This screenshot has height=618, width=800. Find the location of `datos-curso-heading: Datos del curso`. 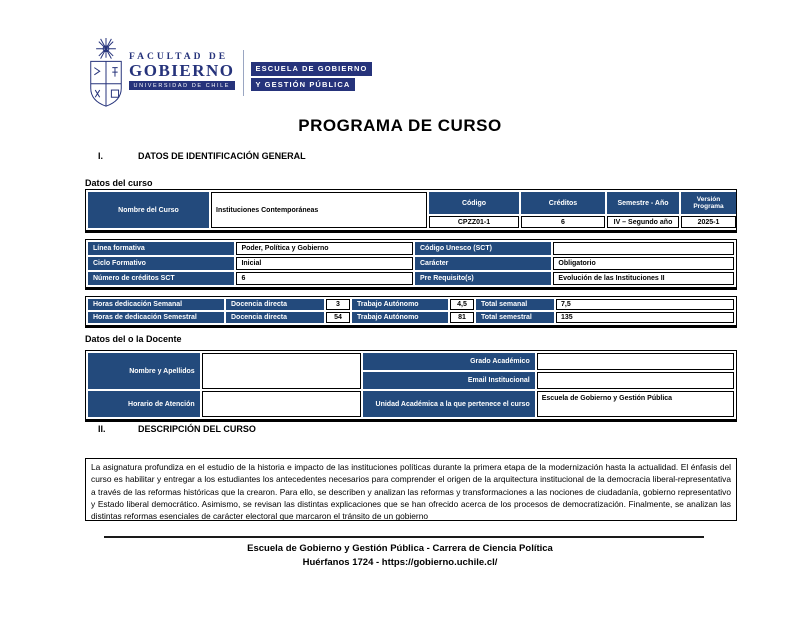

datos-curso-heading: Datos del curso is located at coordinates (119, 183).